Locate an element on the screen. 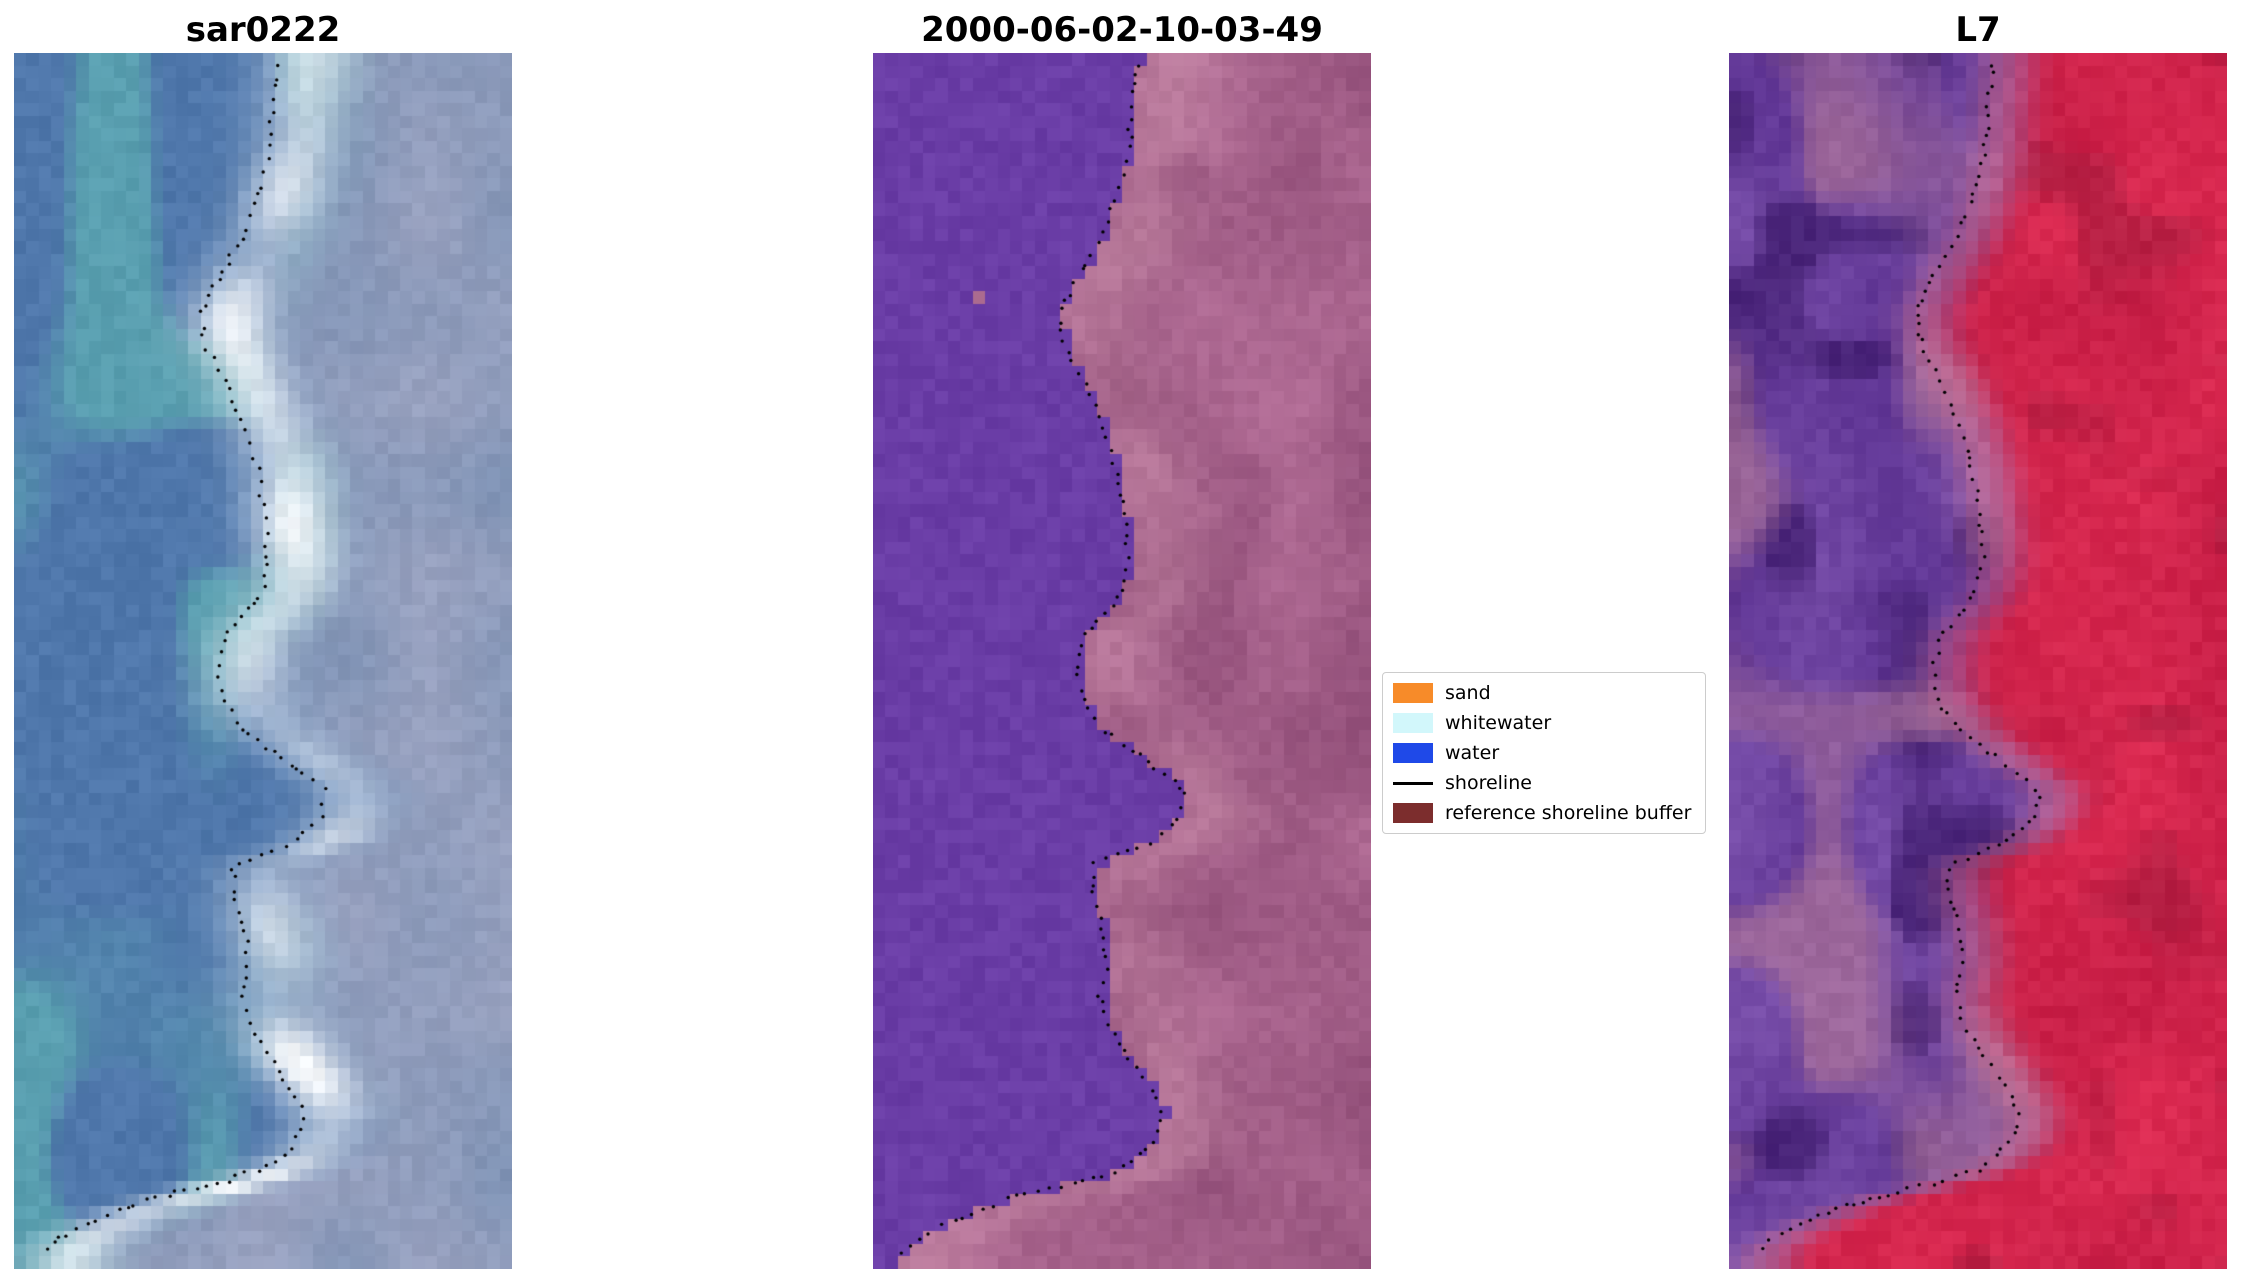 The image size is (2243, 1283). legend-line-sample is located at coordinates (1413, 783).